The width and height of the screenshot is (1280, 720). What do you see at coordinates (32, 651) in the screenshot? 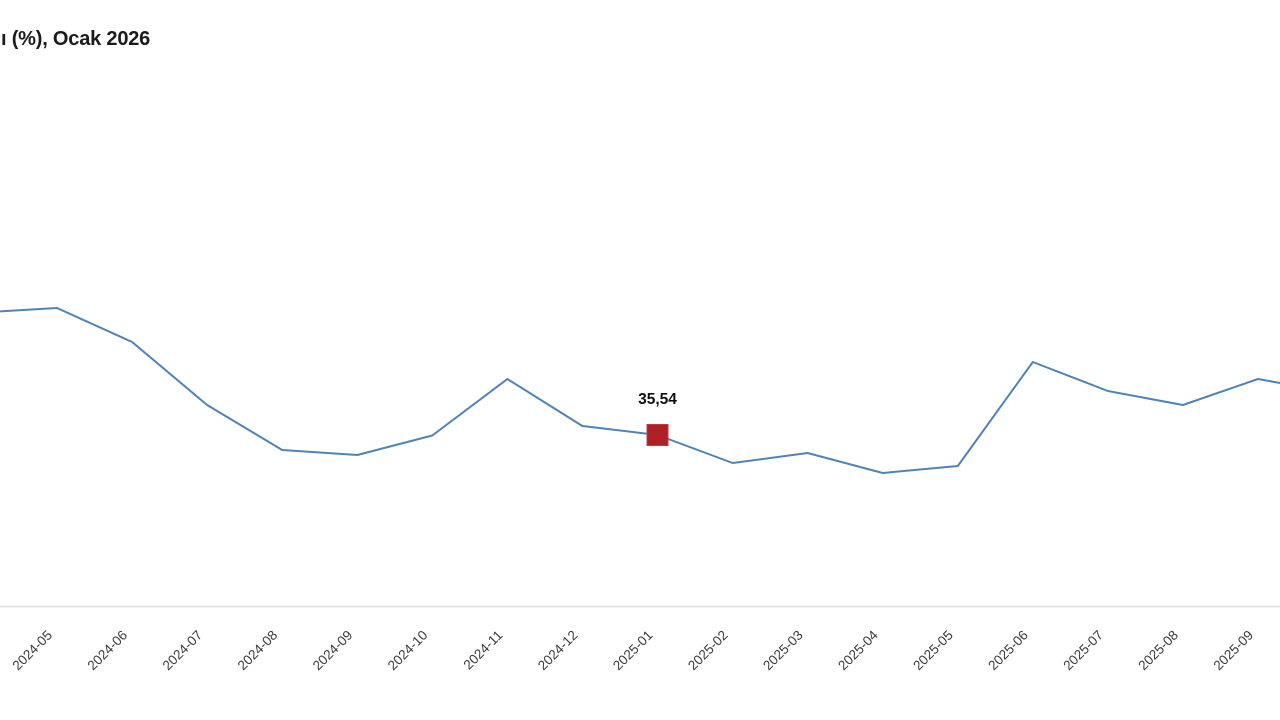
I see `x-axis-tick-label: 2024-05` at bounding box center [32, 651].